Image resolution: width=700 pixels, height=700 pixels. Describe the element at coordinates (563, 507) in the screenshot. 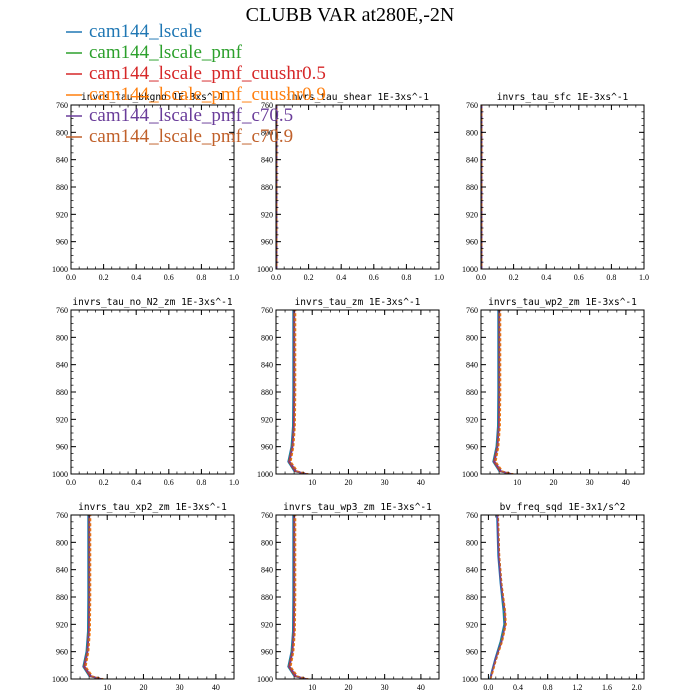

I see `panel-title: bv_freq_sqd 1E-3x1/s^2` at that location.